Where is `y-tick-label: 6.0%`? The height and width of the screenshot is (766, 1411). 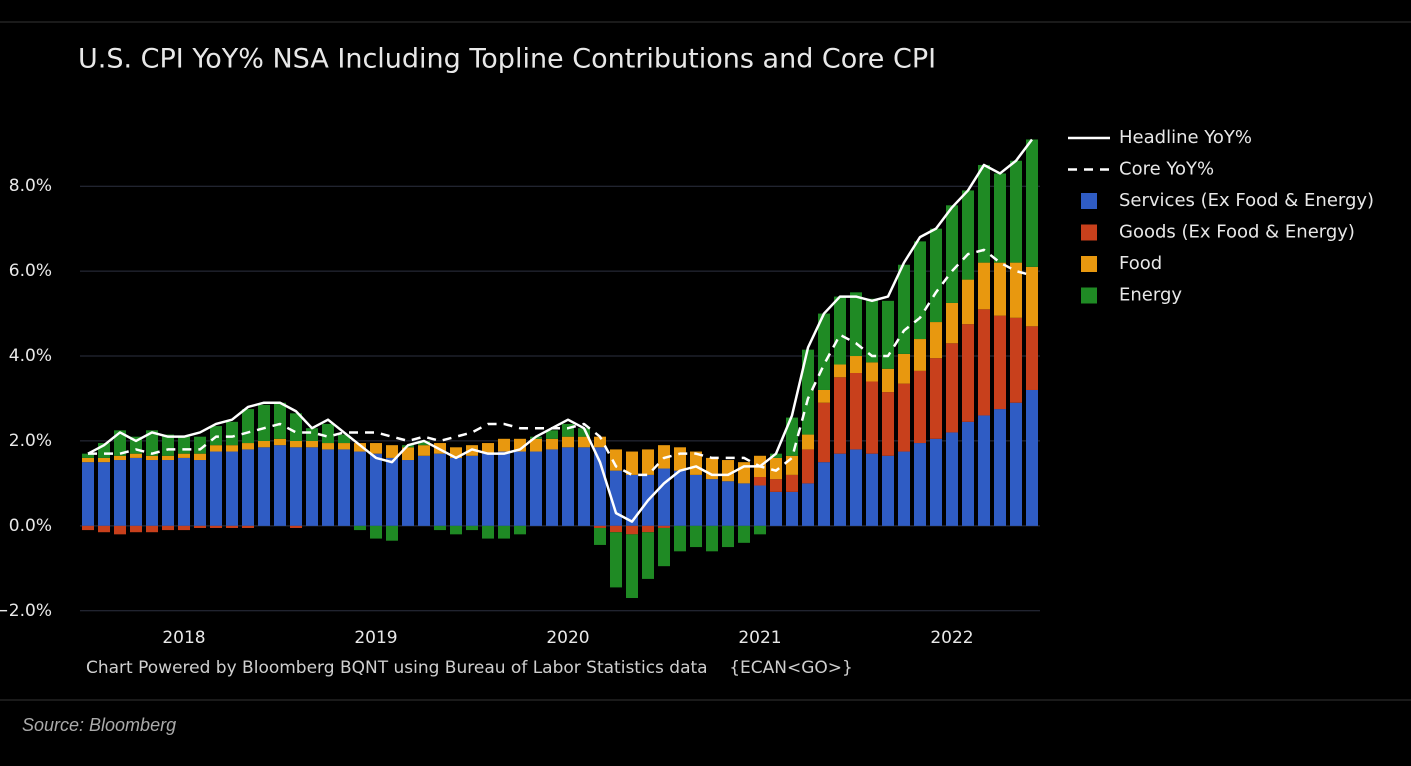
y-tick-label: 6.0% is located at coordinates (30, 271).